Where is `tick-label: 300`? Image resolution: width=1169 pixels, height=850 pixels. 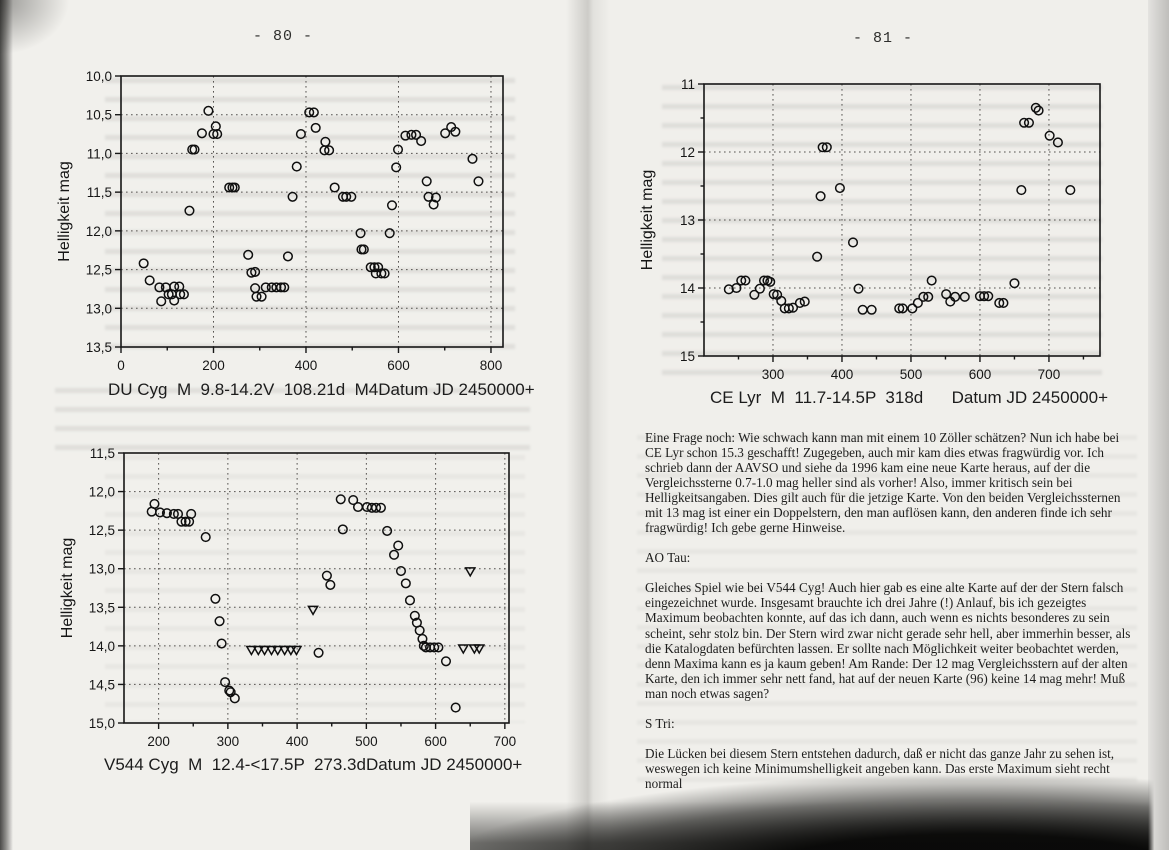 tick-label: 300 is located at coordinates (773, 374).